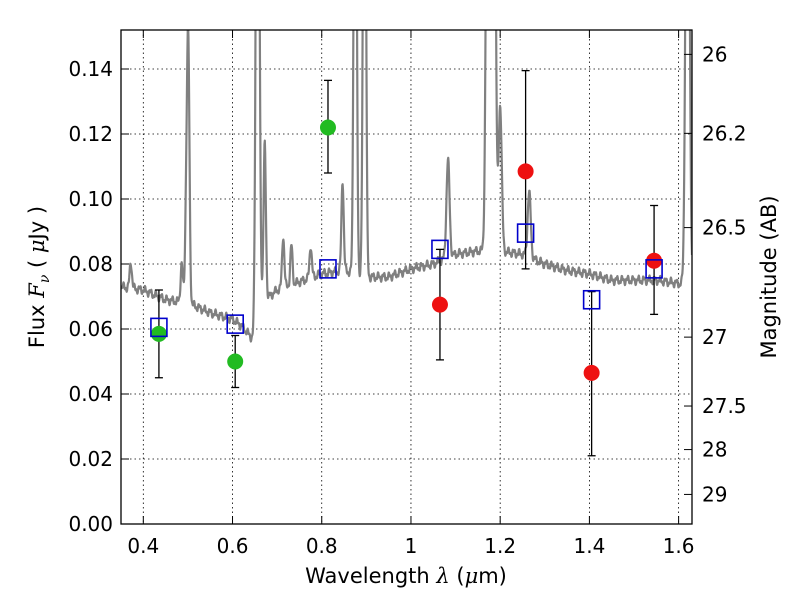  What do you see at coordinates (724, 406) in the screenshot?
I see `y2-tick-label: 27.5` at bounding box center [724, 406].